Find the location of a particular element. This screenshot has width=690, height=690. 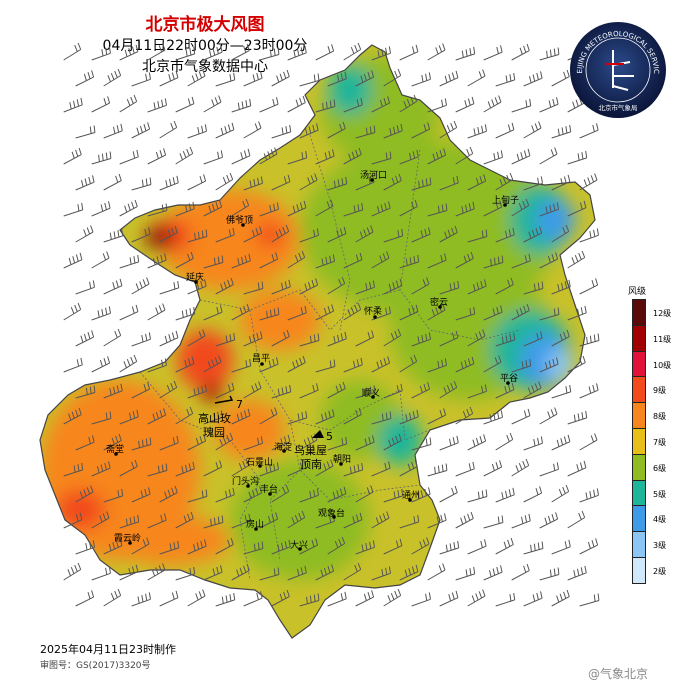

label-guanxiangtai: 观象台 is located at coordinates (331, 513).